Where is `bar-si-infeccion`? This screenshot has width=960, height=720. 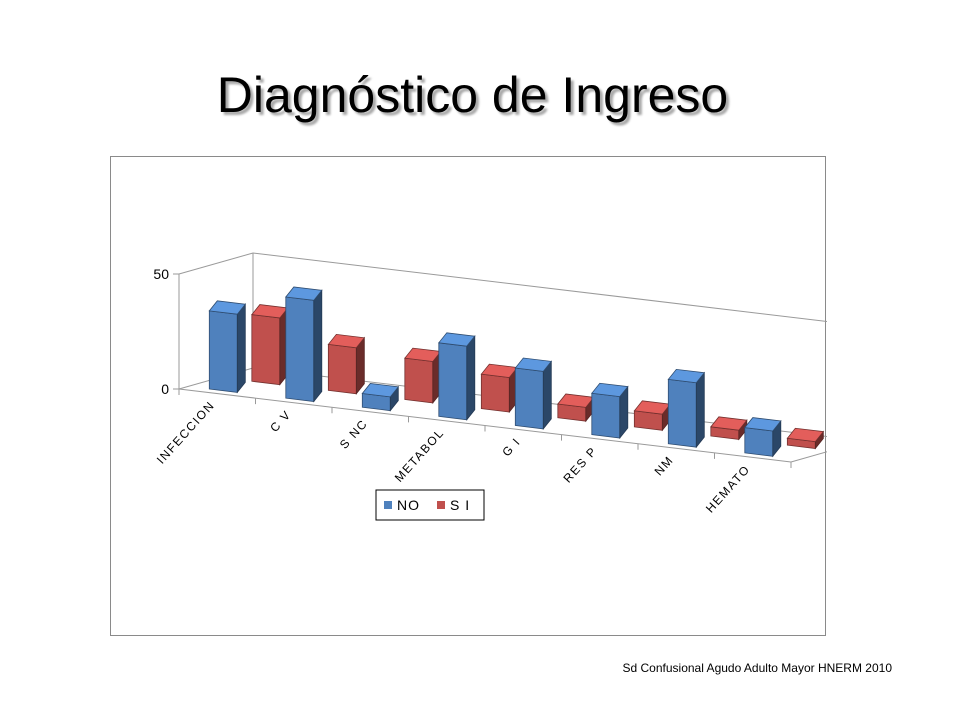
bar-si-infeccion is located at coordinates (270, 345).